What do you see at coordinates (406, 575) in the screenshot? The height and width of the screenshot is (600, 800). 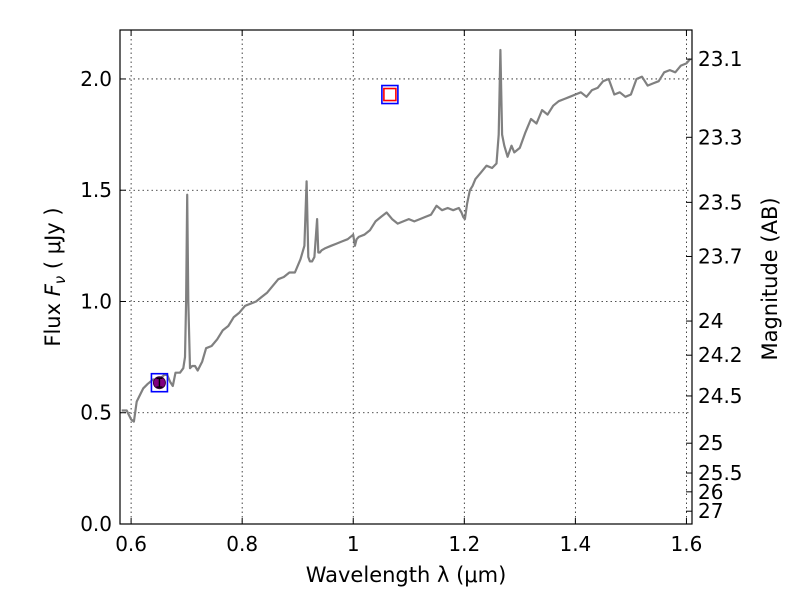 I see `x-axis-label: Wavelength λ (μm)` at bounding box center [406, 575].